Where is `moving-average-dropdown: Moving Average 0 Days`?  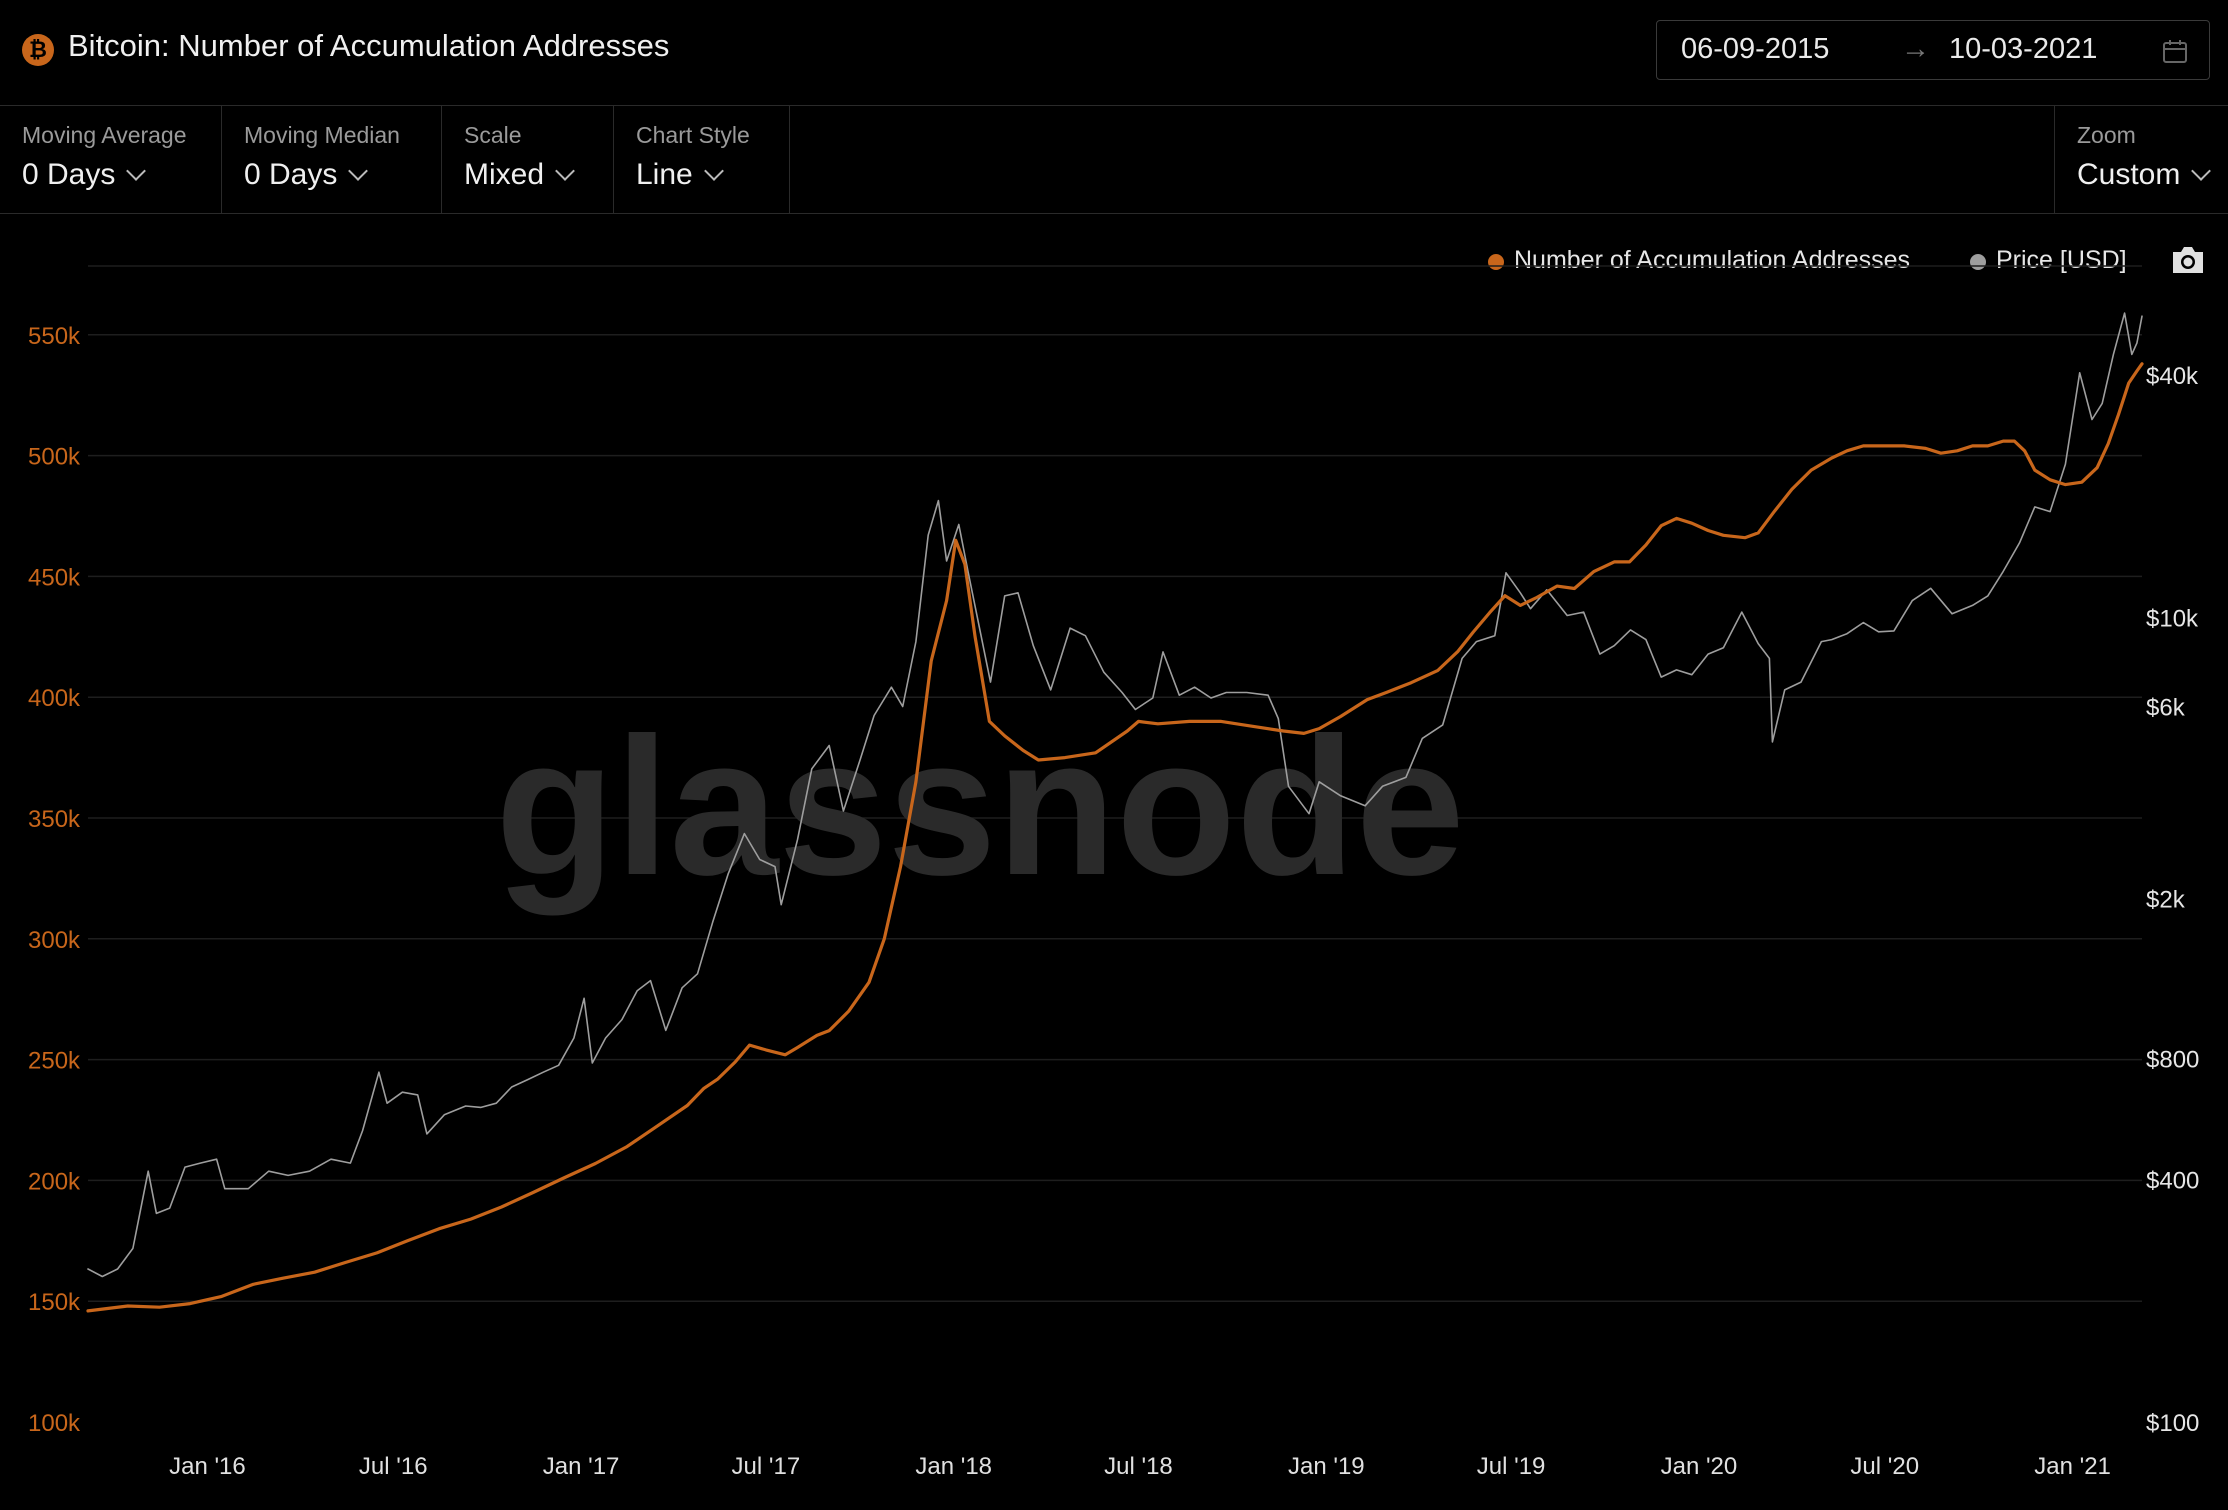
moving-average-dropdown: Moving Average 0 Days is located at coordinates (111, 159).